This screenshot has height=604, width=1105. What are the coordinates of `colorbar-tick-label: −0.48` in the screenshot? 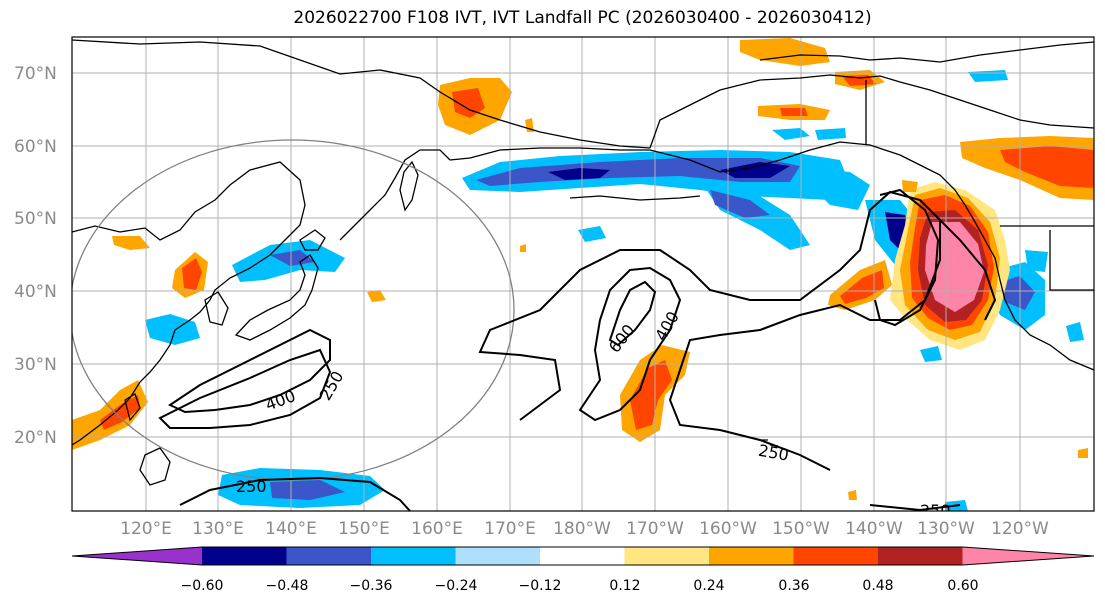 It's located at (287, 586).